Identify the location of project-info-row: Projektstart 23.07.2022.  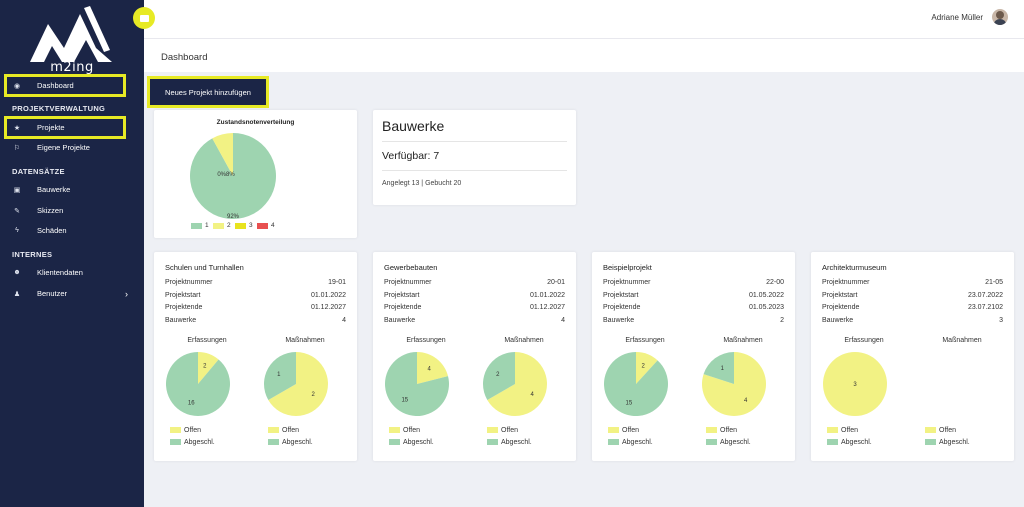
(912, 295).